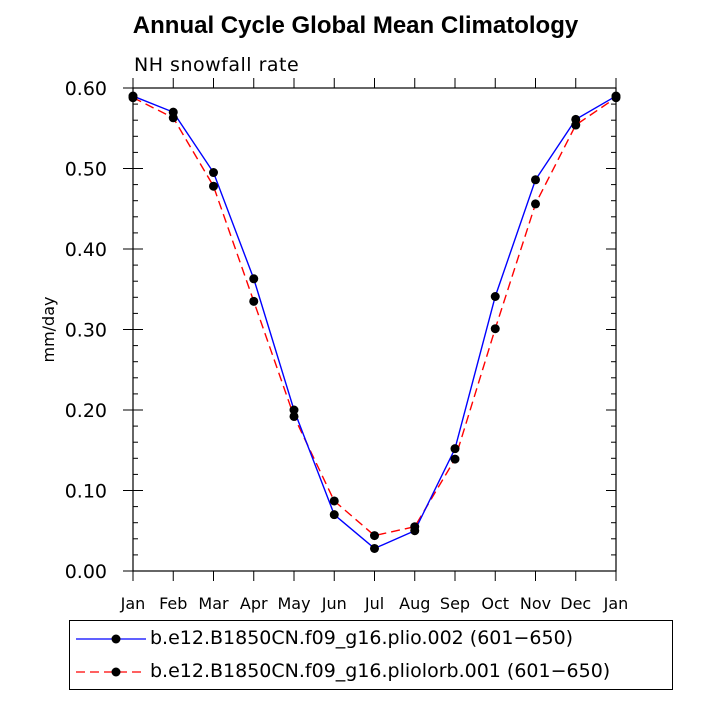  I want to click on legend-entry-series-1: b.e12.B1850CN.f09_g16.plio.002 (601−650), so click(371, 639).